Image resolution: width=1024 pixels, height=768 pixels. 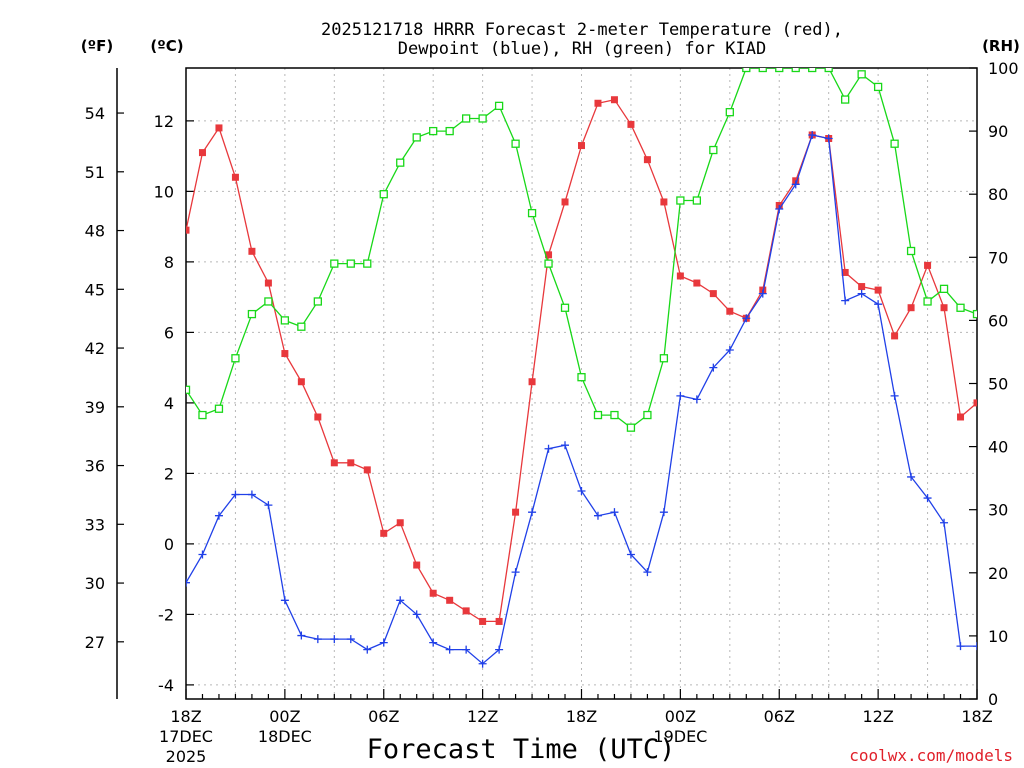 I want to click on rh-tick-label: 90, so click(x=998, y=131).